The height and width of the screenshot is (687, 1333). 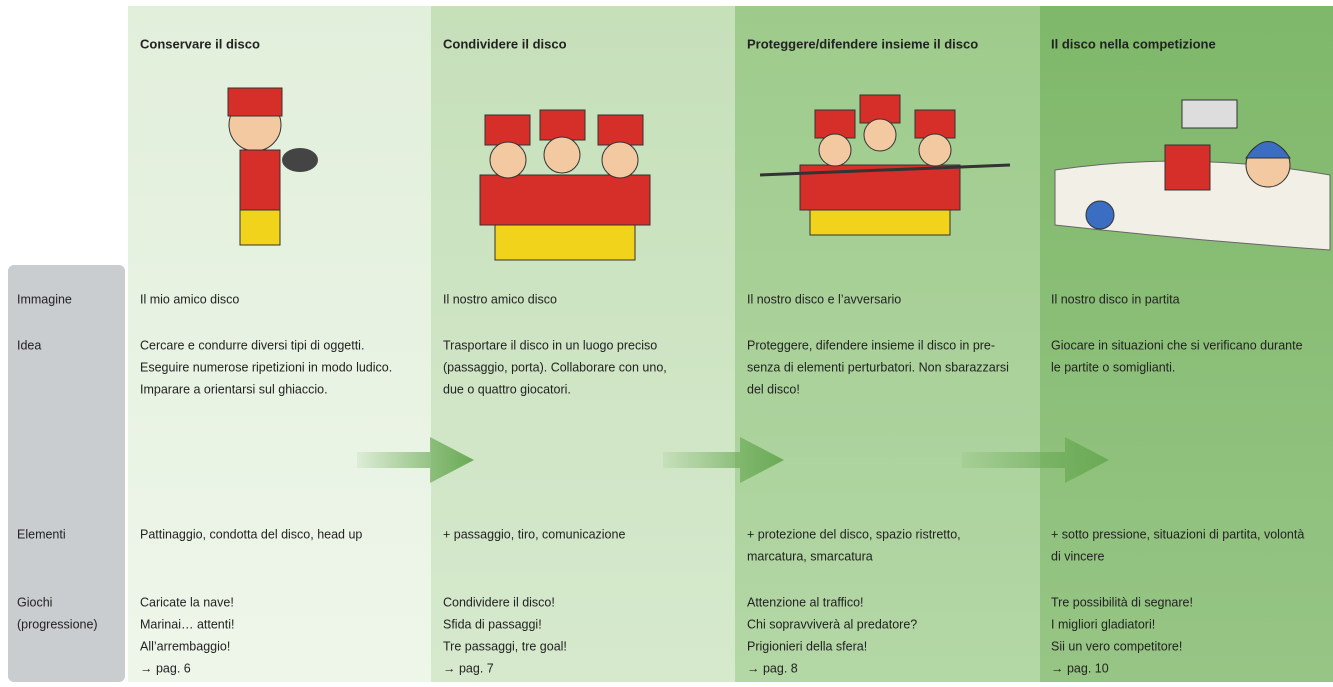 What do you see at coordinates (468, 668) in the screenshot?
I see `gioco: → pag. 7` at bounding box center [468, 668].